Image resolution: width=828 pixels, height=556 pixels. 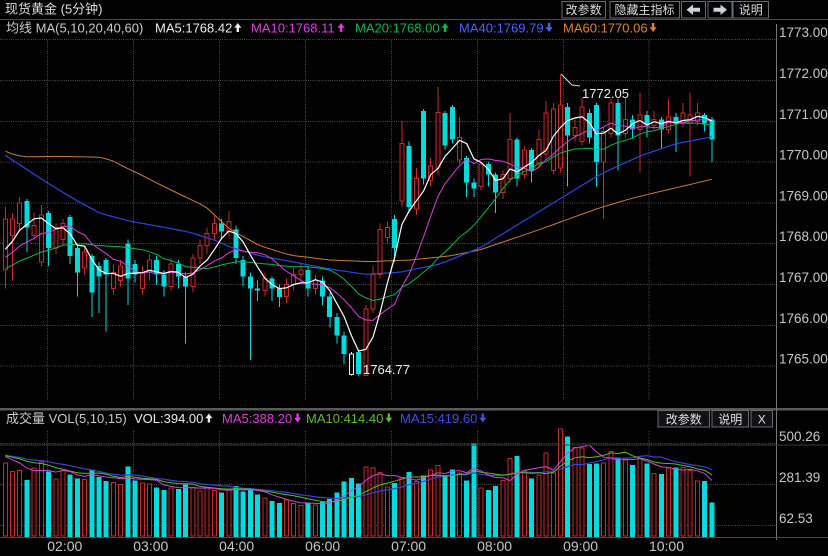 I want to click on svg-text: 06:00, so click(x=322, y=546).